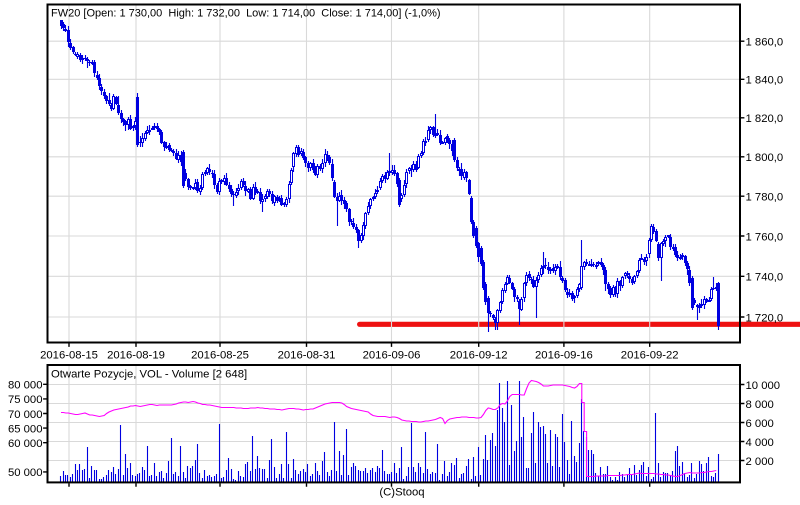 The width and height of the screenshot is (800, 505). What do you see at coordinates (25, 473) in the screenshot?
I see `svg-text: 50 000` at bounding box center [25, 473].